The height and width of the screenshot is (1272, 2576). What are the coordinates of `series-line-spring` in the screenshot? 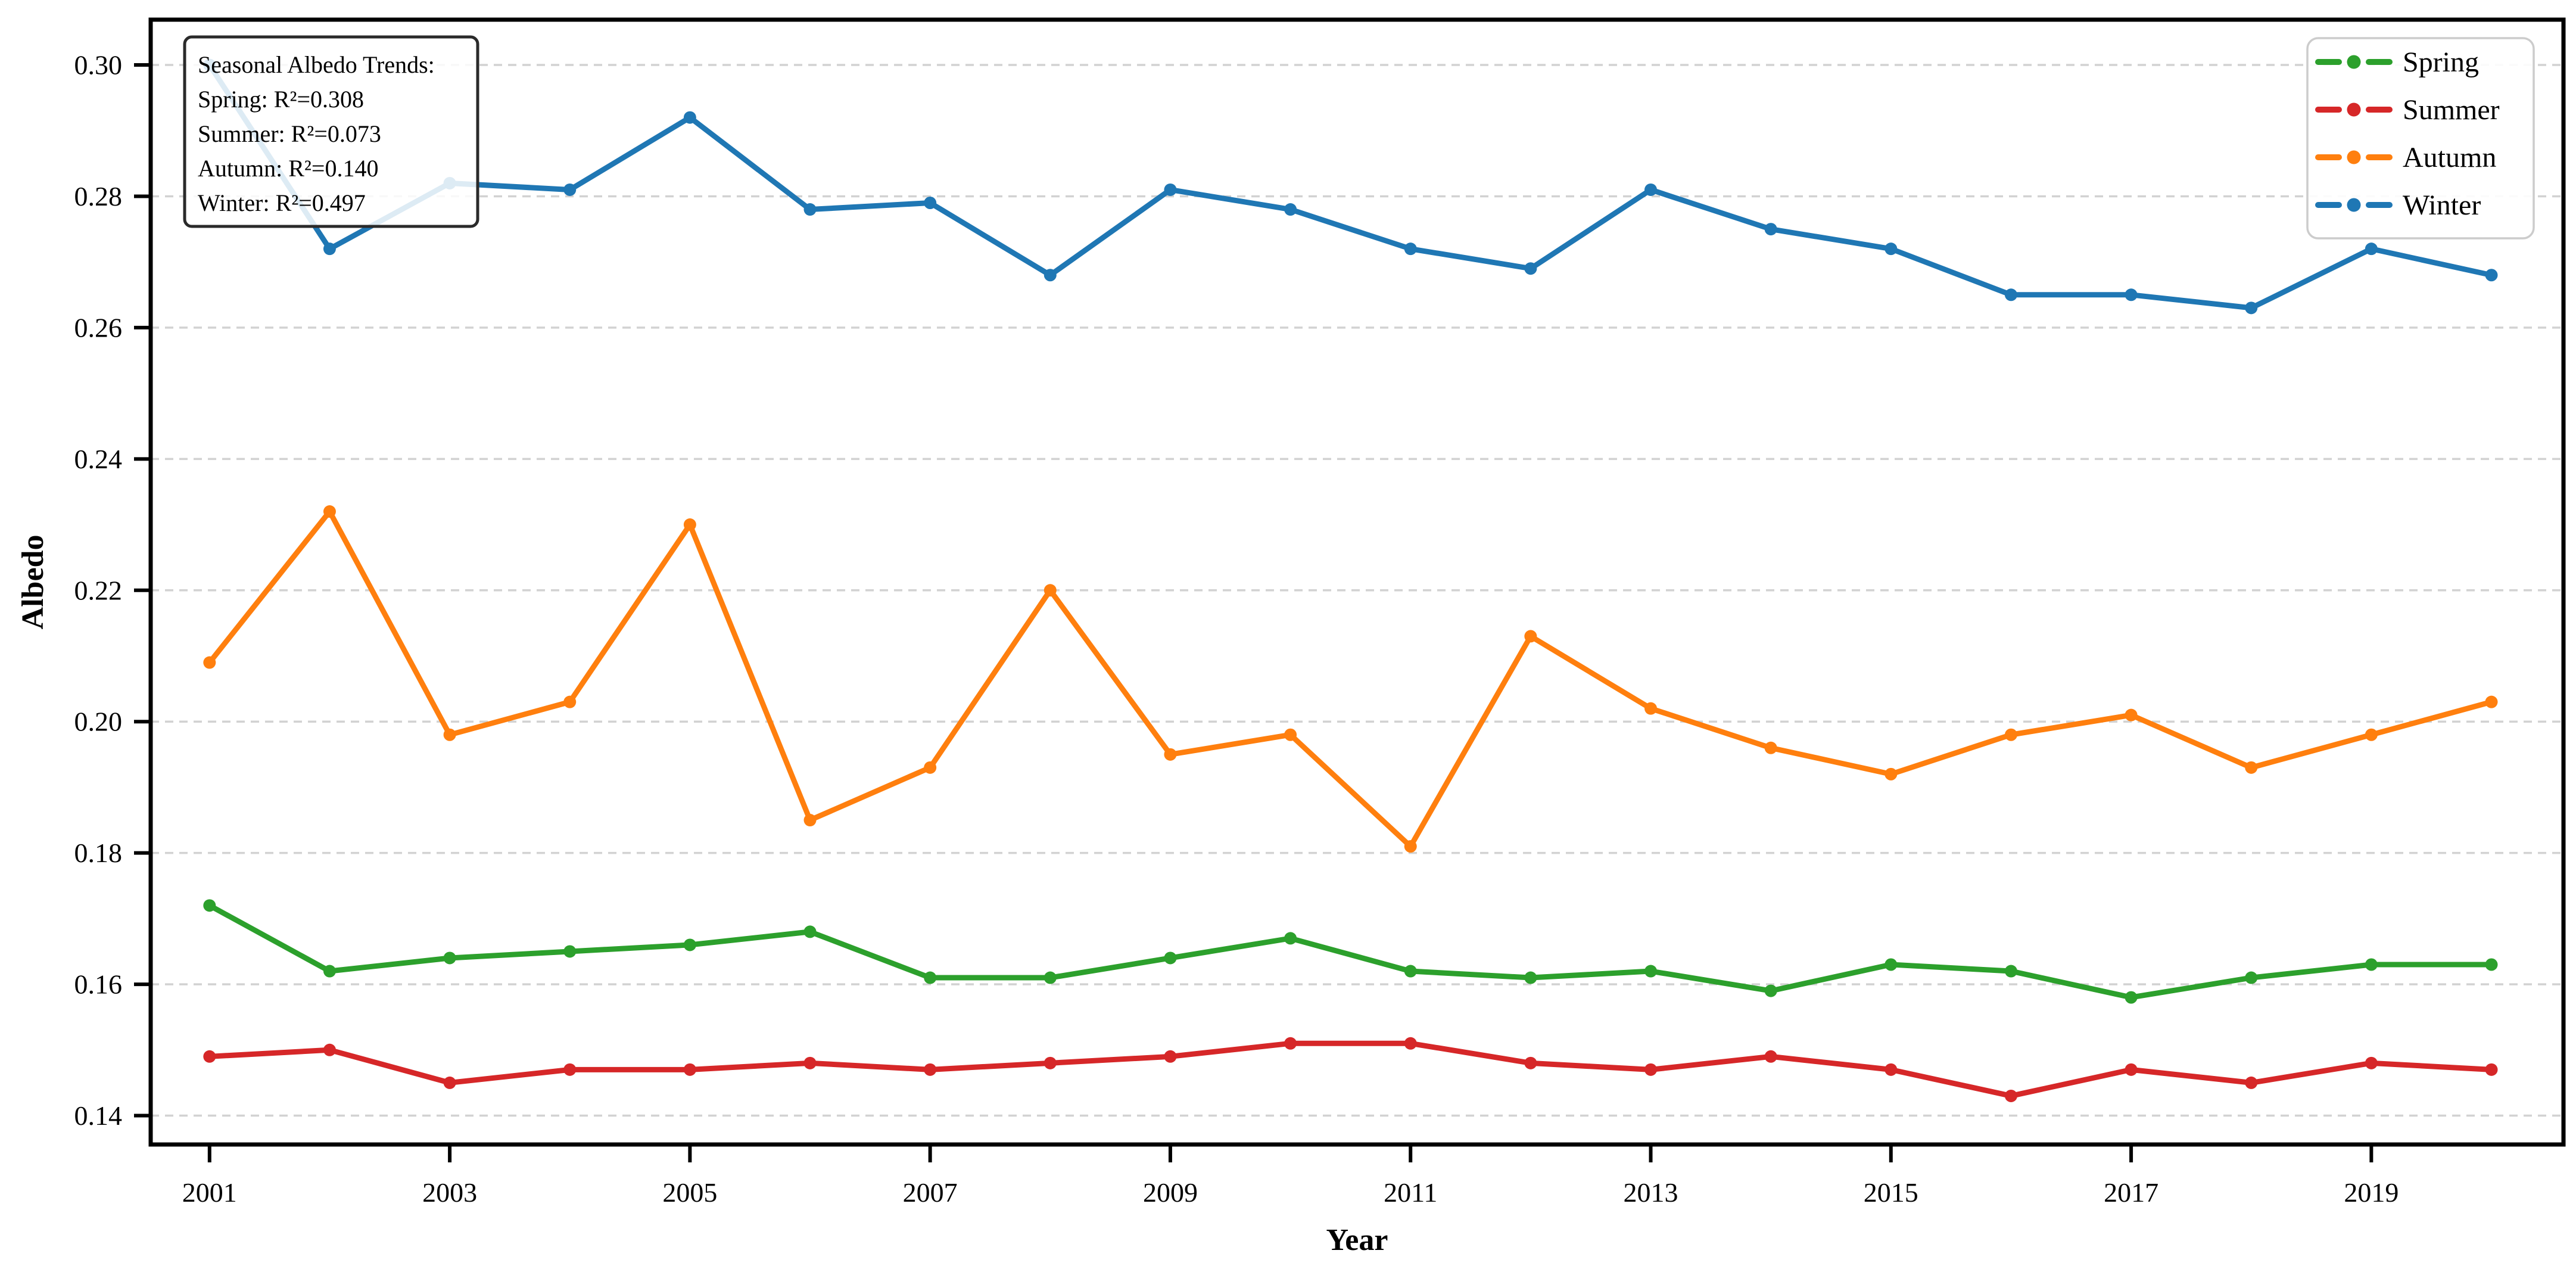 It's located at (1350, 951).